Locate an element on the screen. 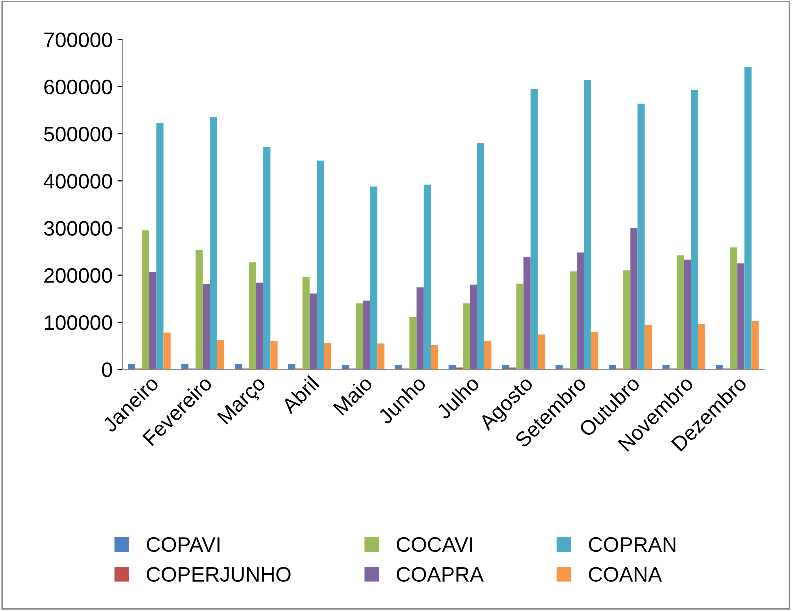 Image resolution: width=792 pixels, height=611 pixels. y-tick-label: 0 is located at coordinates (107, 370).